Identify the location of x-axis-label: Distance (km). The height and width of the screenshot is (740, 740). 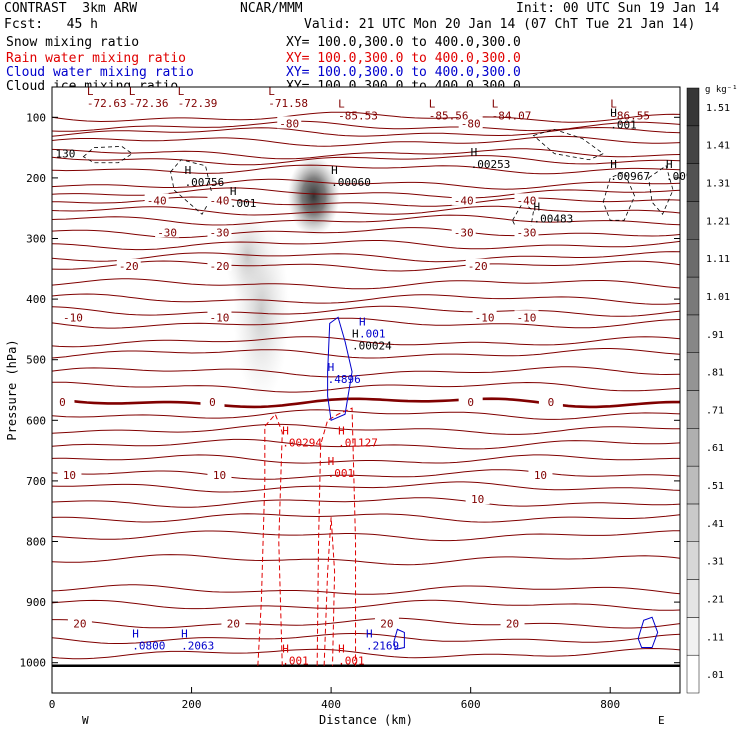
(366, 720).